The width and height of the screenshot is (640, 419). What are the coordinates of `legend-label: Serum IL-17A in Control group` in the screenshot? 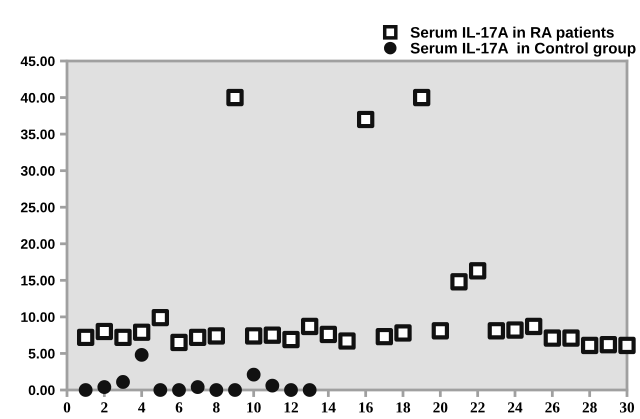 It's located at (523, 49).